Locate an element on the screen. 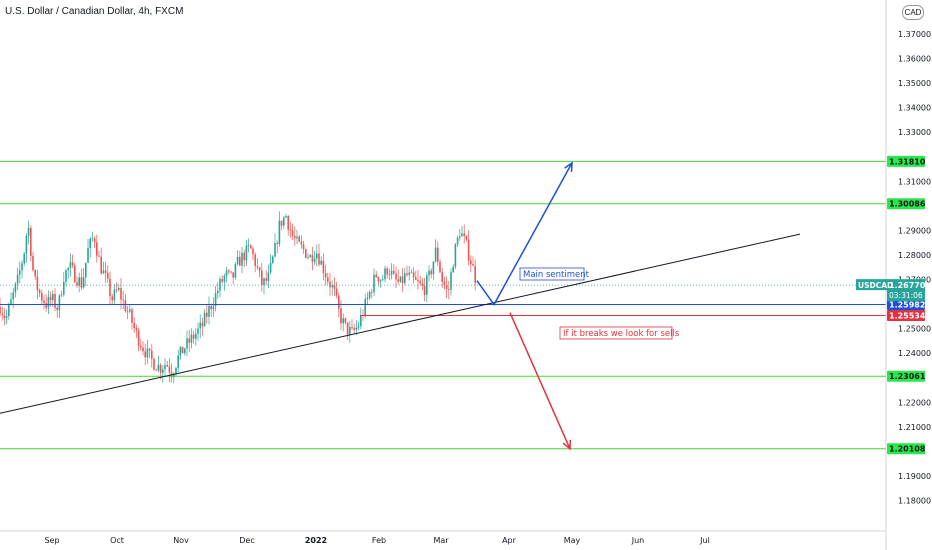  current-price-bg is located at coordinates (906, 290).